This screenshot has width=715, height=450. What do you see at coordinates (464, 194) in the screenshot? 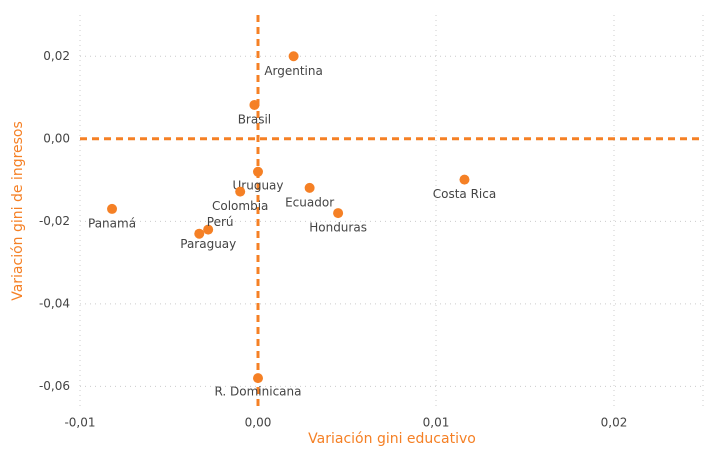
I see `point-label: Costa Rica` at bounding box center [464, 194].